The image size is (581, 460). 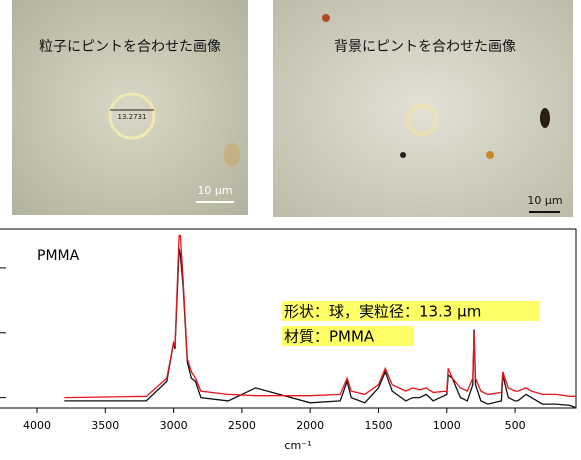 I want to click on x-tick-label: 2500, so click(x=242, y=425).